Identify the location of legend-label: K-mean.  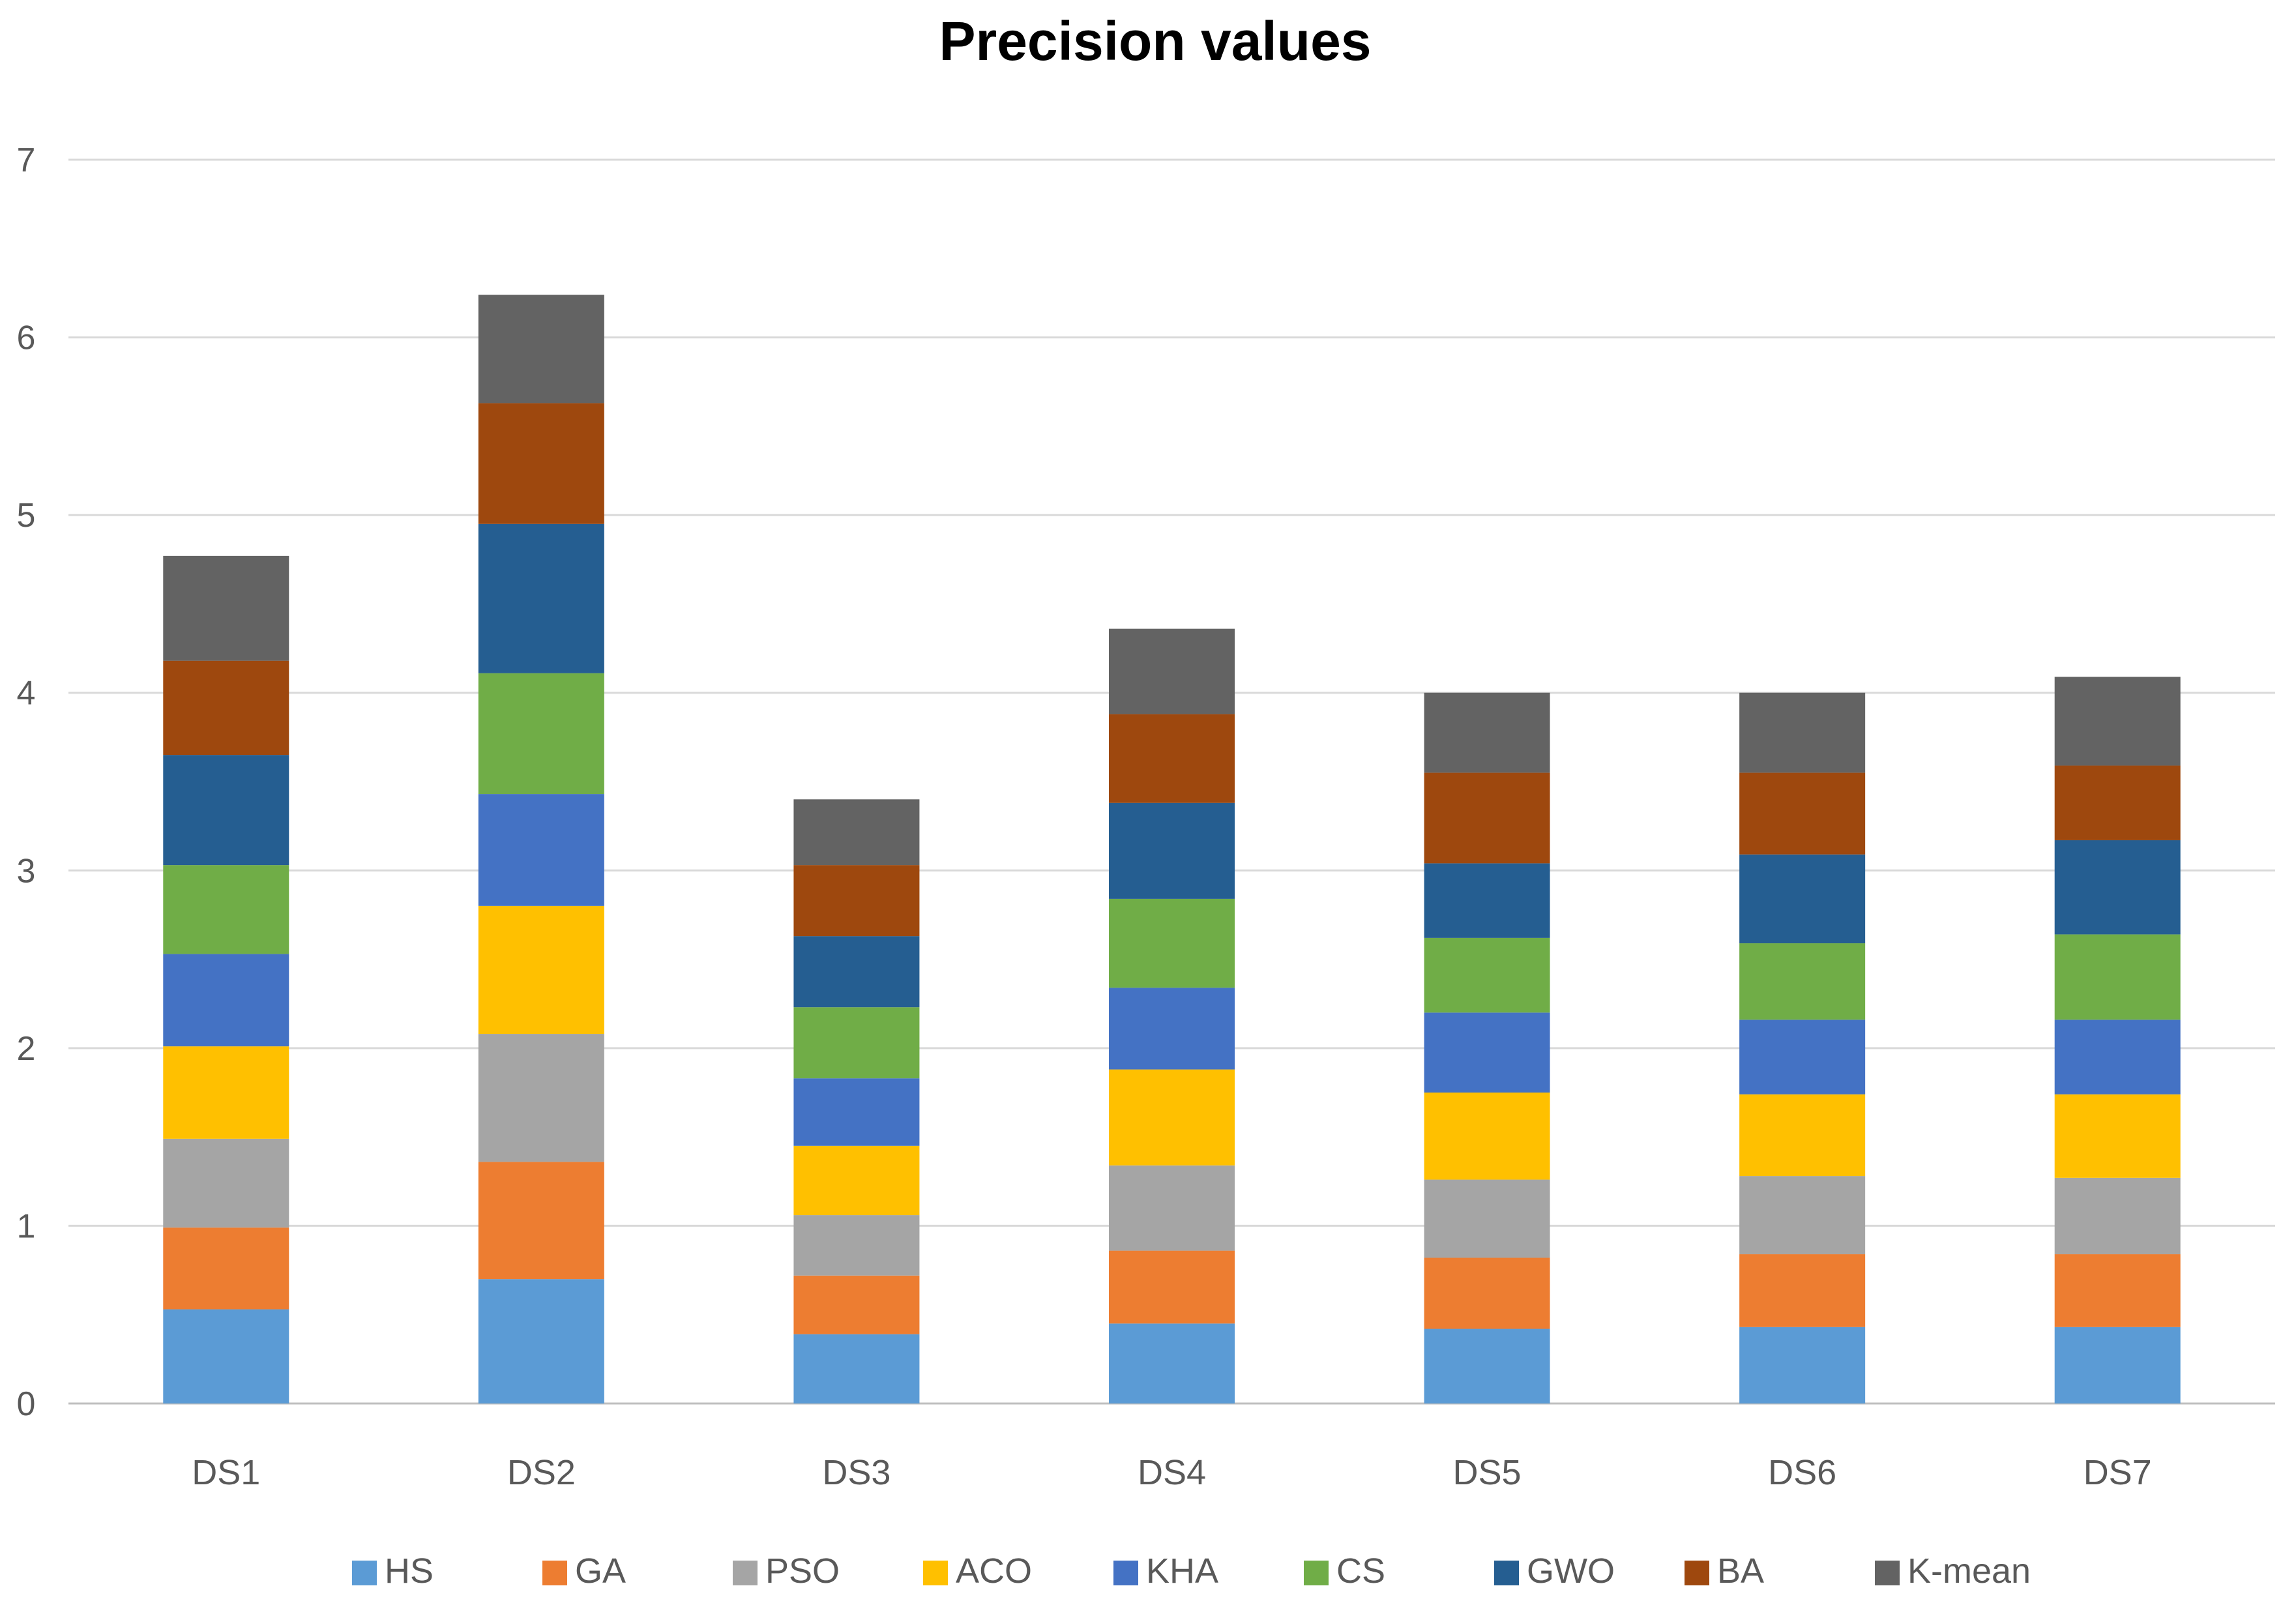
(1969, 1571).